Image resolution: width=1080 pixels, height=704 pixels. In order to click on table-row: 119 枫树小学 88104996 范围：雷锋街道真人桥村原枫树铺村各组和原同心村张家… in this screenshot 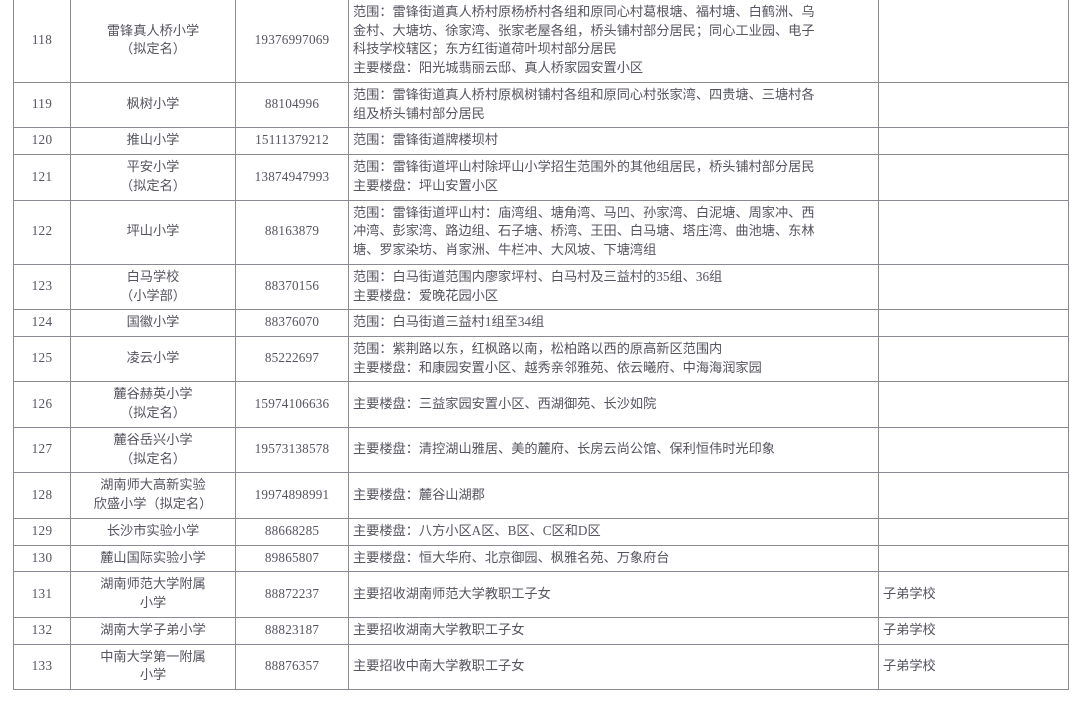, I will do `click(541, 105)`.